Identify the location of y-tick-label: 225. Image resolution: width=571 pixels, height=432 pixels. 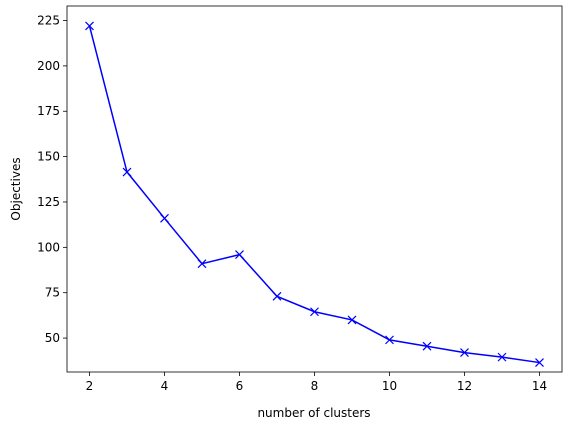
(48, 21).